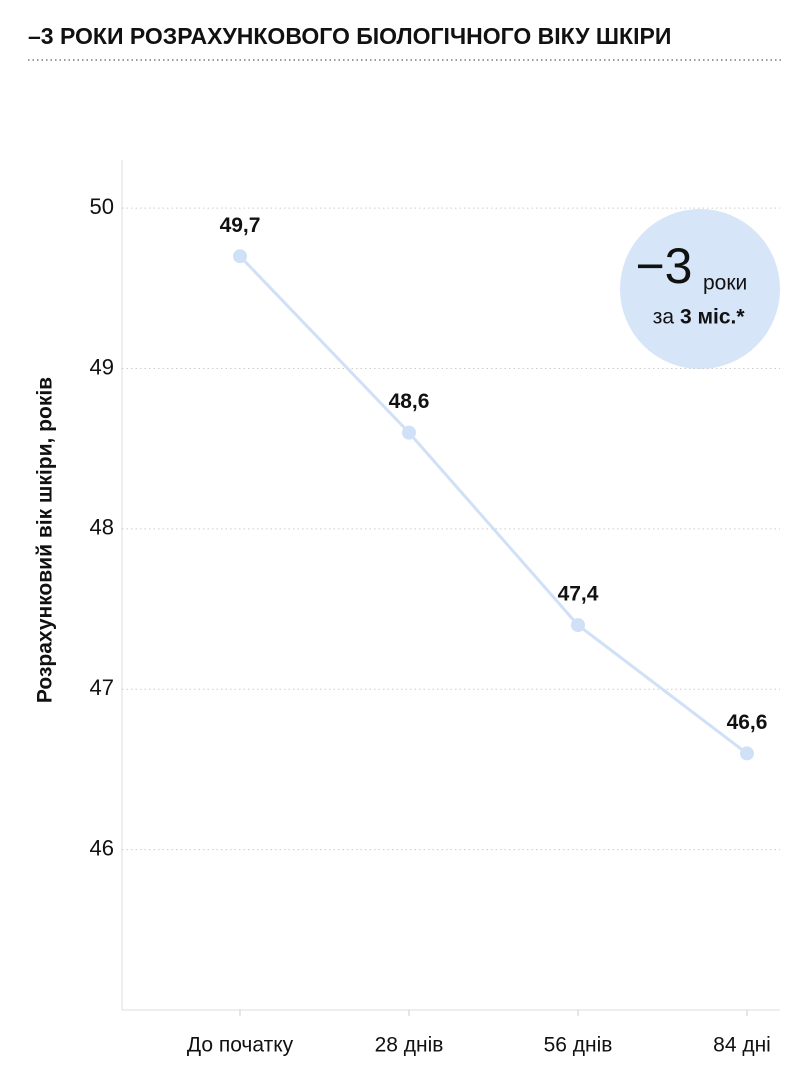 The width and height of the screenshot is (810, 1085). Describe the element at coordinates (102, 847) in the screenshot. I see `y-tick-label: 46` at that location.